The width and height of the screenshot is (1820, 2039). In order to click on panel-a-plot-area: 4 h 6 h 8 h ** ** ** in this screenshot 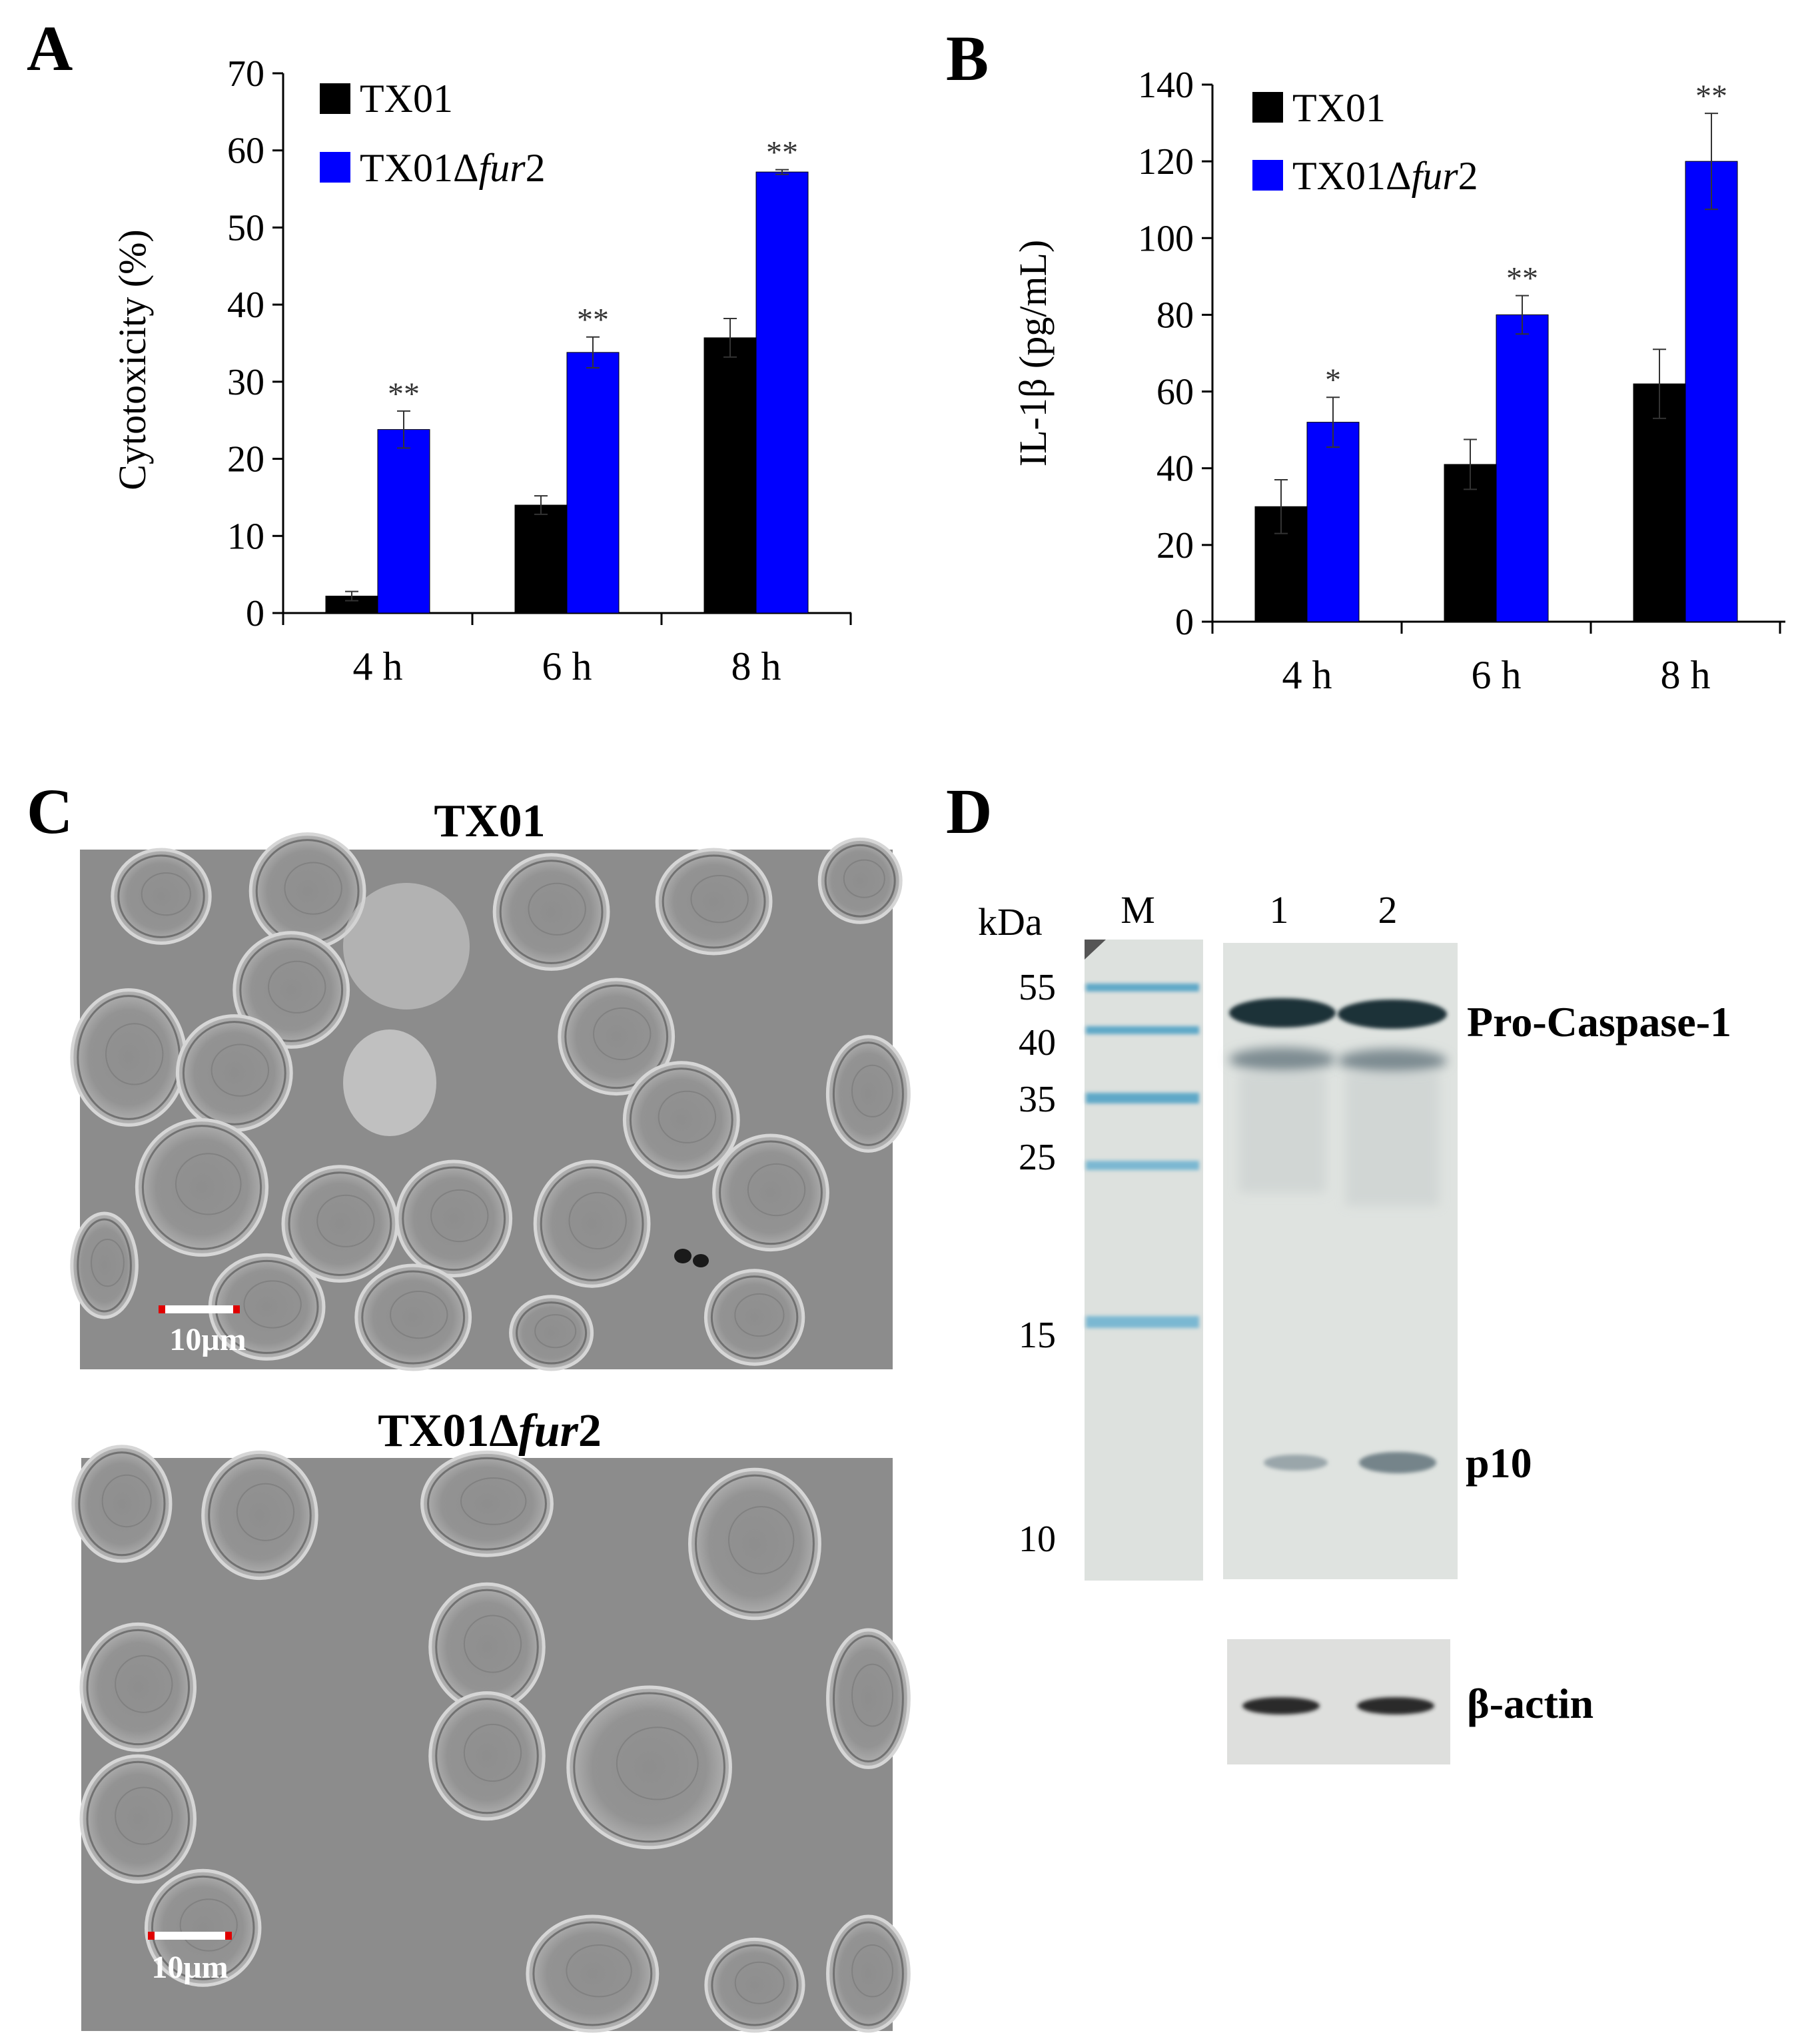, I will do `click(567, 380)`.